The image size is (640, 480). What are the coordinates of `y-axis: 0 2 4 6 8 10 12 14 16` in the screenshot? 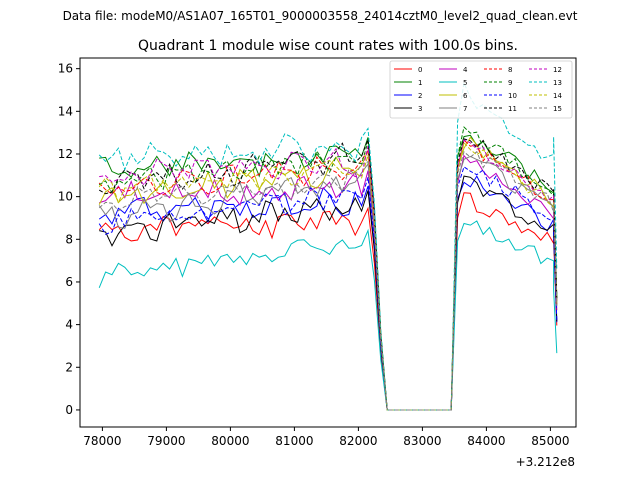 It's located at (69, 239).